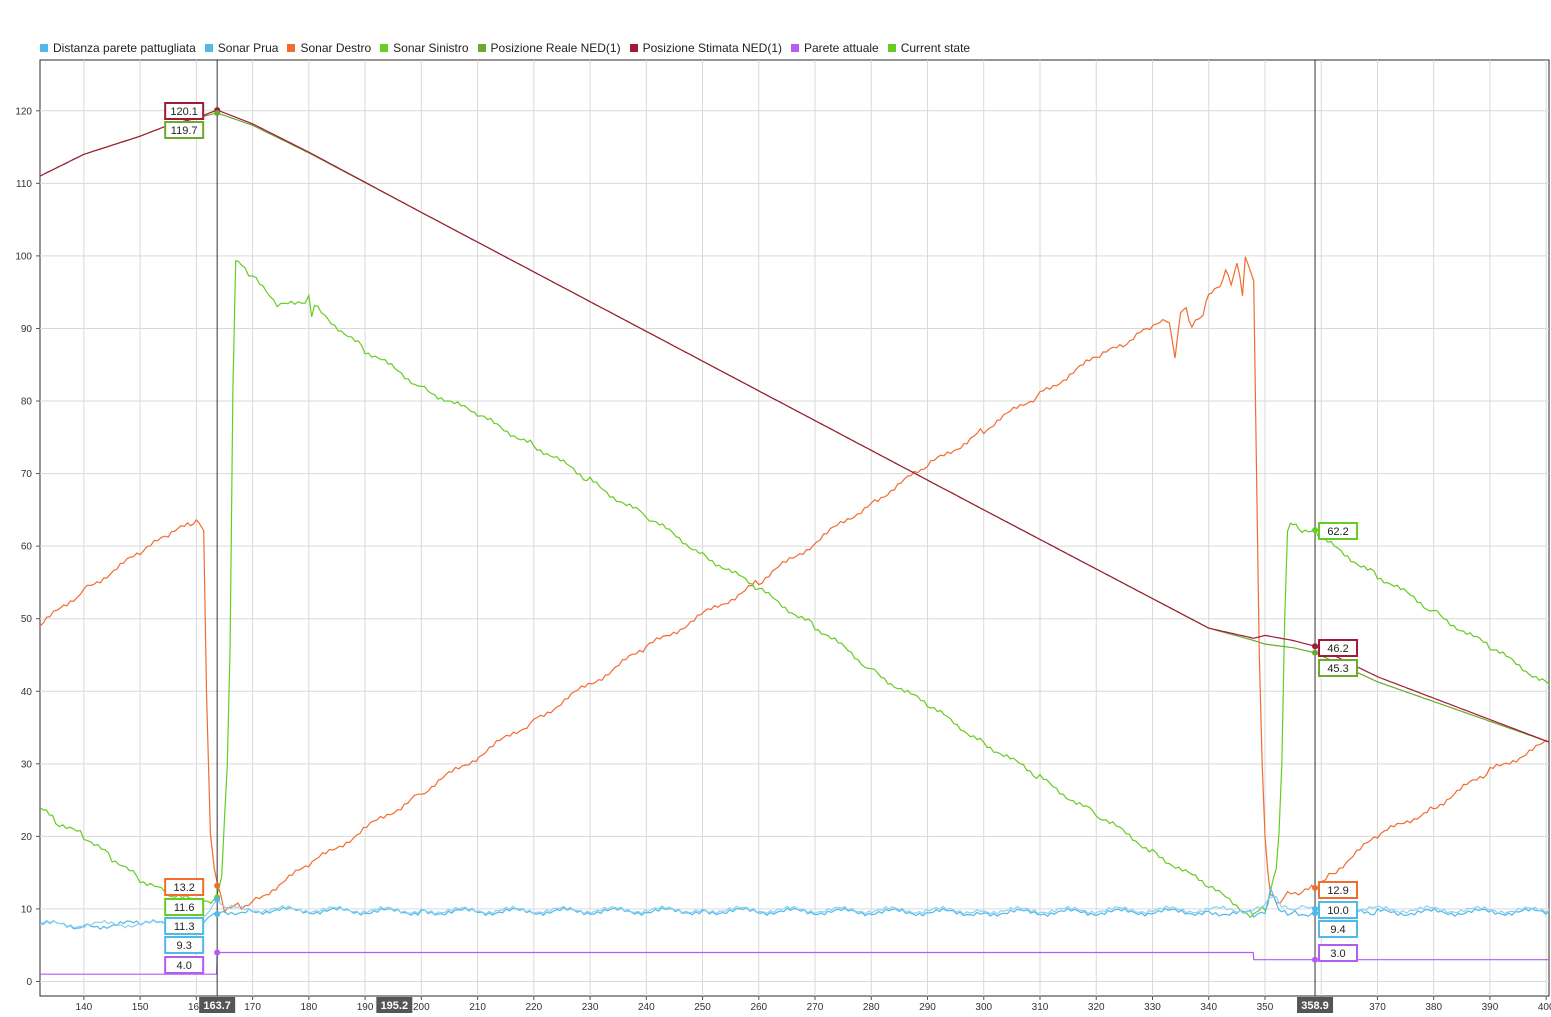 The width and height of the screenshot is (1551, 1017). I want to click on data-label: 120.1, so click(184, 112).